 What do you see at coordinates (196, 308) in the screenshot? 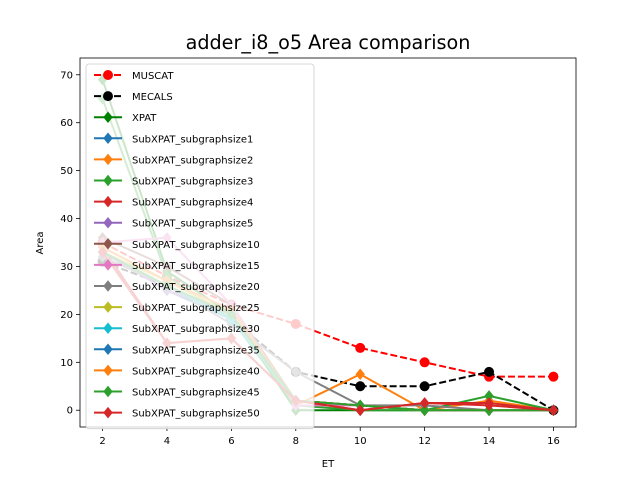
I see `legend-label: SubXPAT_subgraphsize25` at bounding box center [196, 308].